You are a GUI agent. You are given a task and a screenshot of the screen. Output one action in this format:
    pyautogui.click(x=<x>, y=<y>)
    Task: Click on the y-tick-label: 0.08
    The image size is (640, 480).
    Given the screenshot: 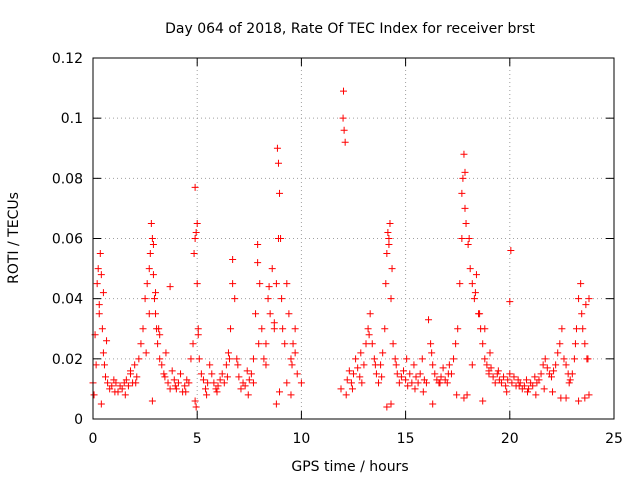 What is the action you would take?
    pyautogui.click(x=67, y=179)
    